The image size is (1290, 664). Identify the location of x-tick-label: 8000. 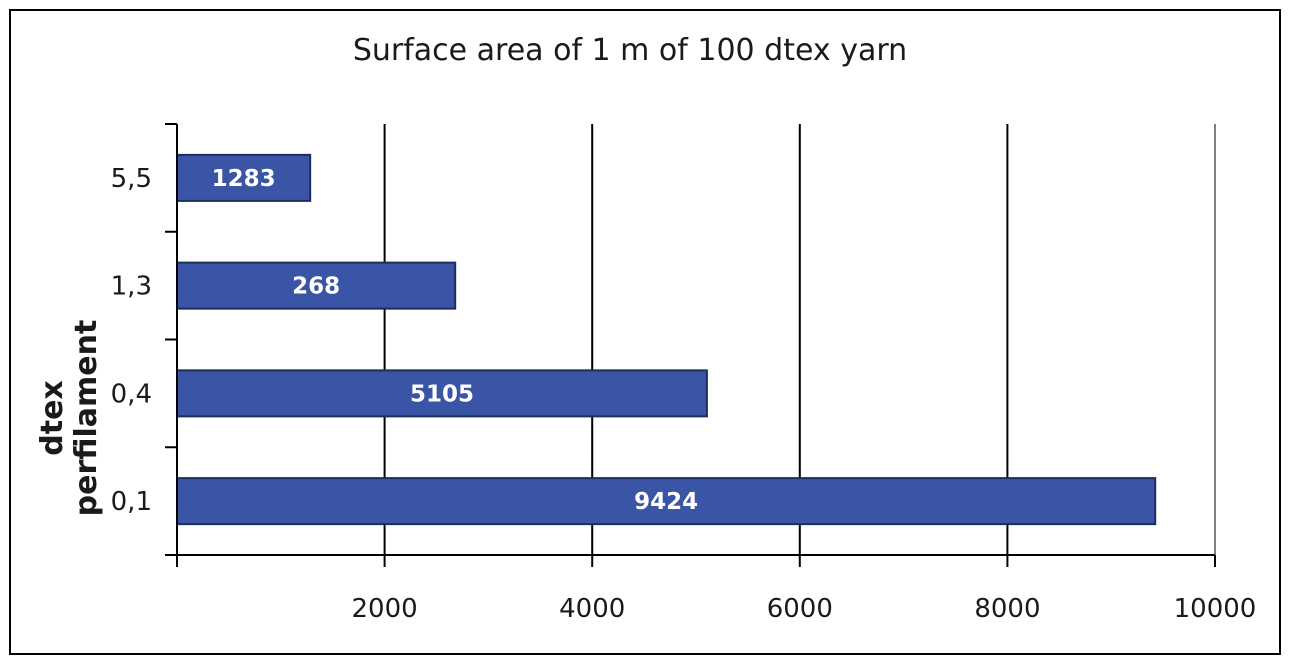
(1007, 609).